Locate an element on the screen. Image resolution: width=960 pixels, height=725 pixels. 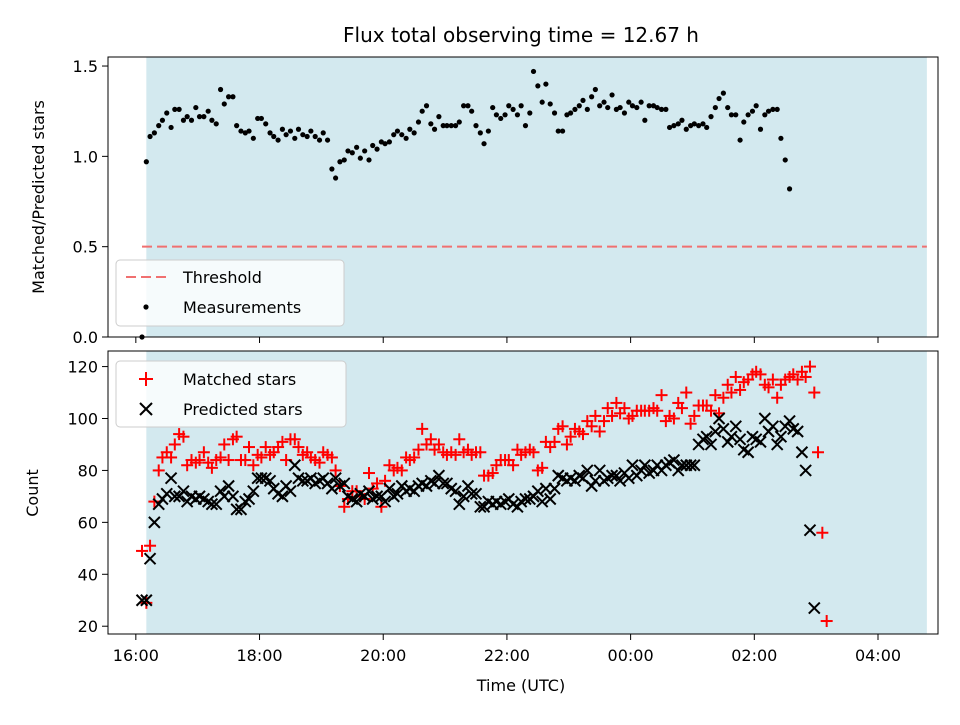
y-tick-label: 0.5 is located at coordinates (85, 247).